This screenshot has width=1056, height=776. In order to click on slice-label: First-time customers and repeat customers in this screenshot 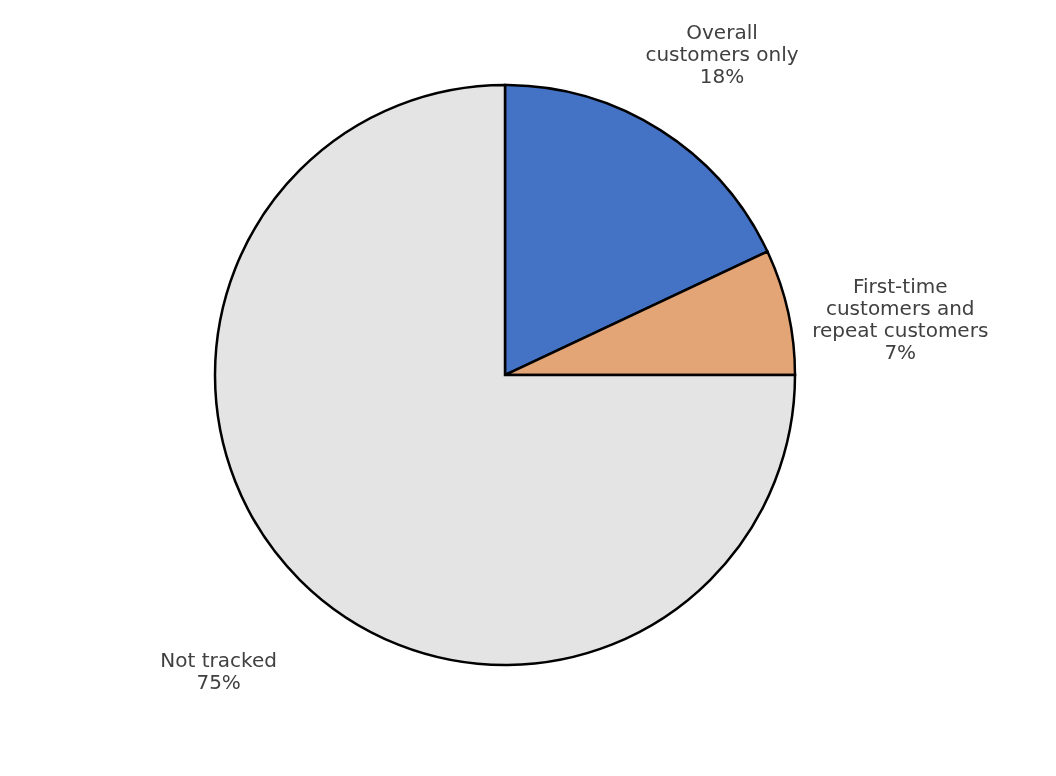, I will do `click(900, 307)`.